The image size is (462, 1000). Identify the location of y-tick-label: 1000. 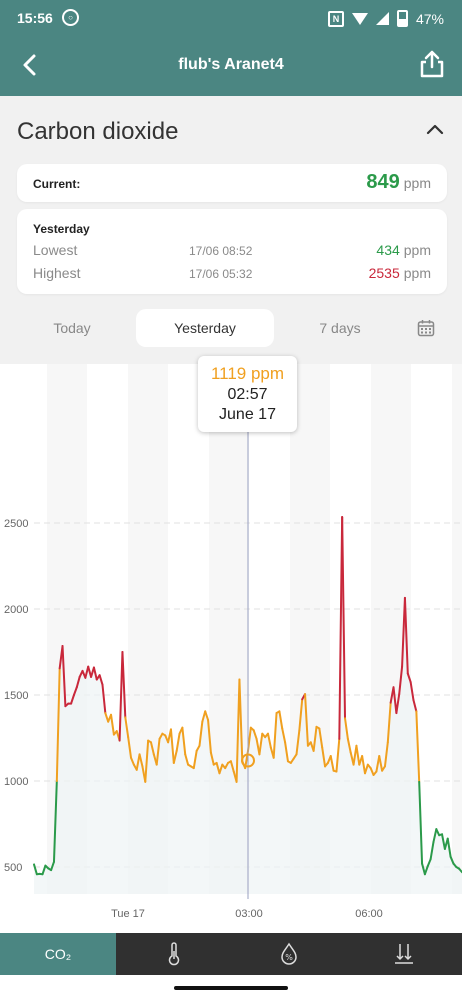
(16, 782).